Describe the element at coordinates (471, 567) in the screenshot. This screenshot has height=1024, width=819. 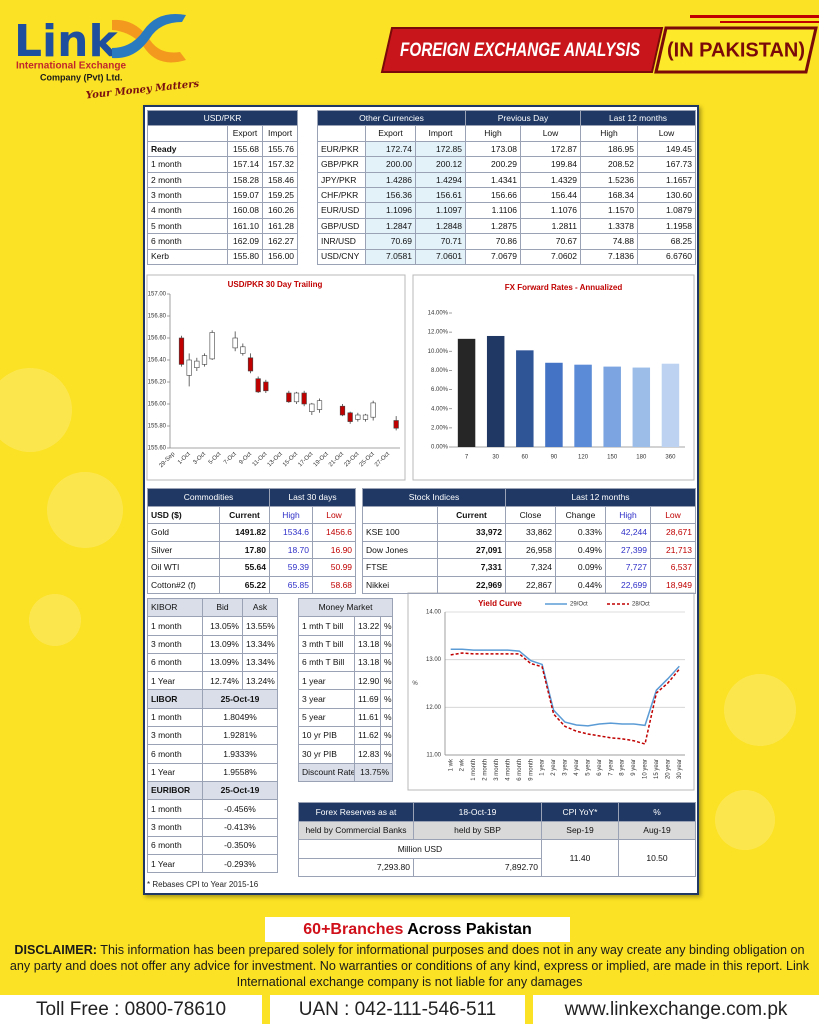
I see `table-cell: 7,331` at that location.